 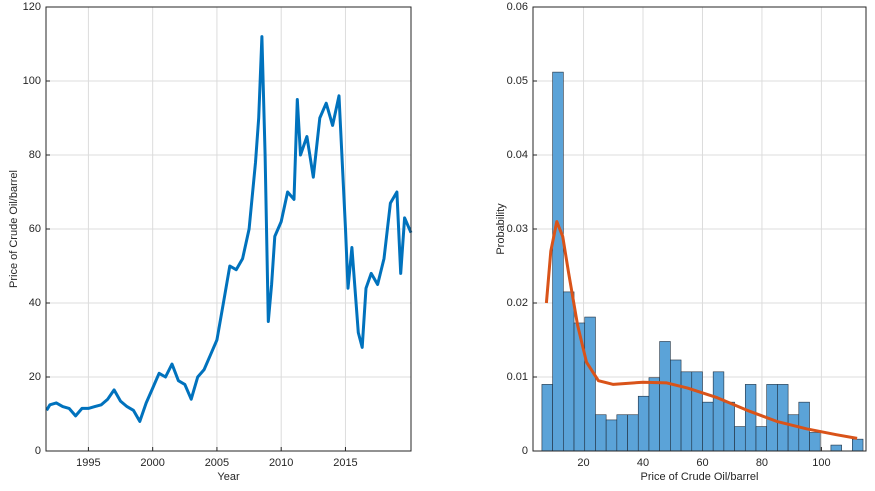 I want to click on x-axis-label: Year, so click(x=228, y=477).